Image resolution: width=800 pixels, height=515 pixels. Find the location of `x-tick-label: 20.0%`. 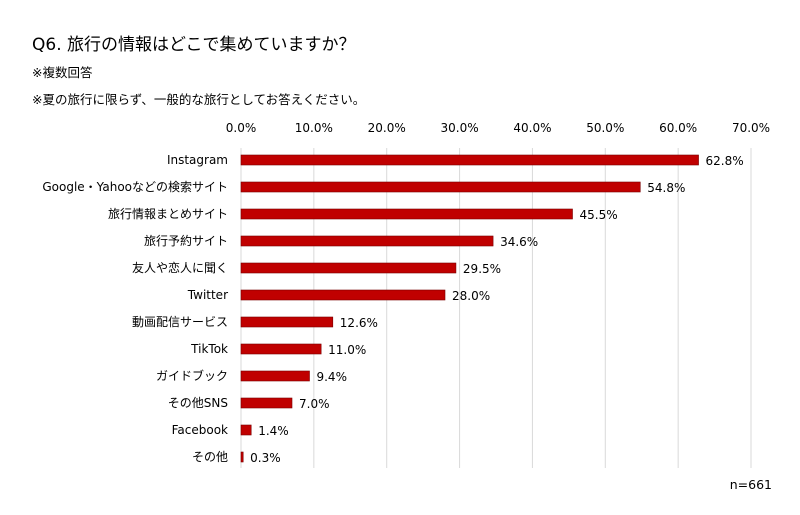

x-tick-label: 20.0% is located at coordinates (387, 128).